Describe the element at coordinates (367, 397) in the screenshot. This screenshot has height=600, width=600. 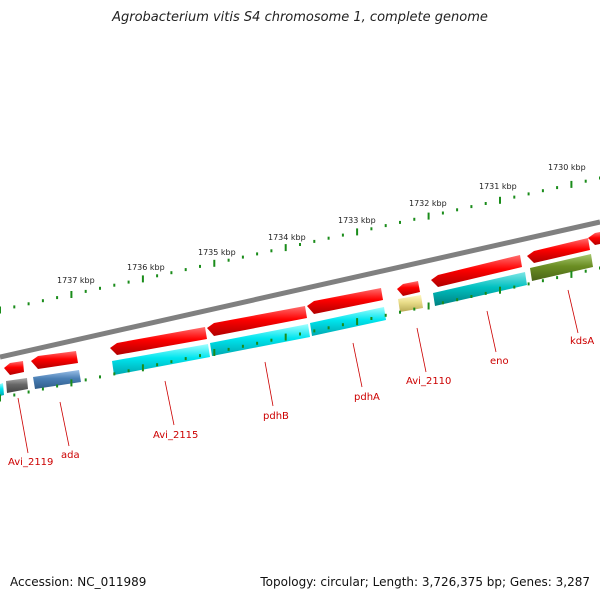
I see `gene-label: pdhA` at that location.